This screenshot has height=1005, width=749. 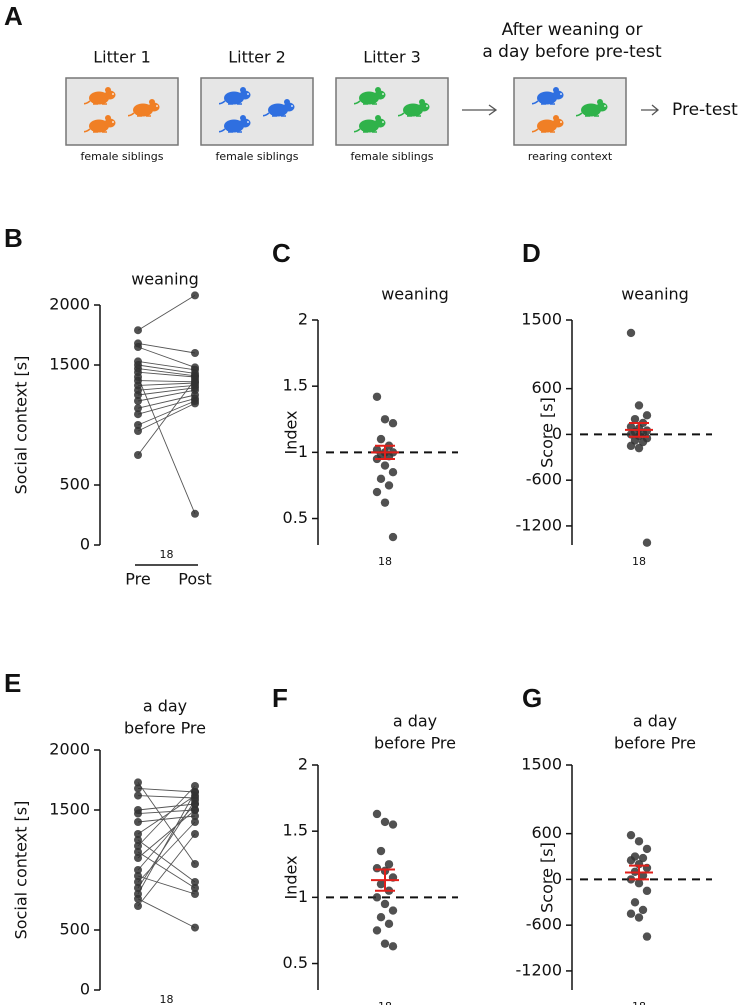 What do you see at coordinates (69, 749) in the screenshot?
I see `y-tick-label: 2000` at bounding box center [69, 749].